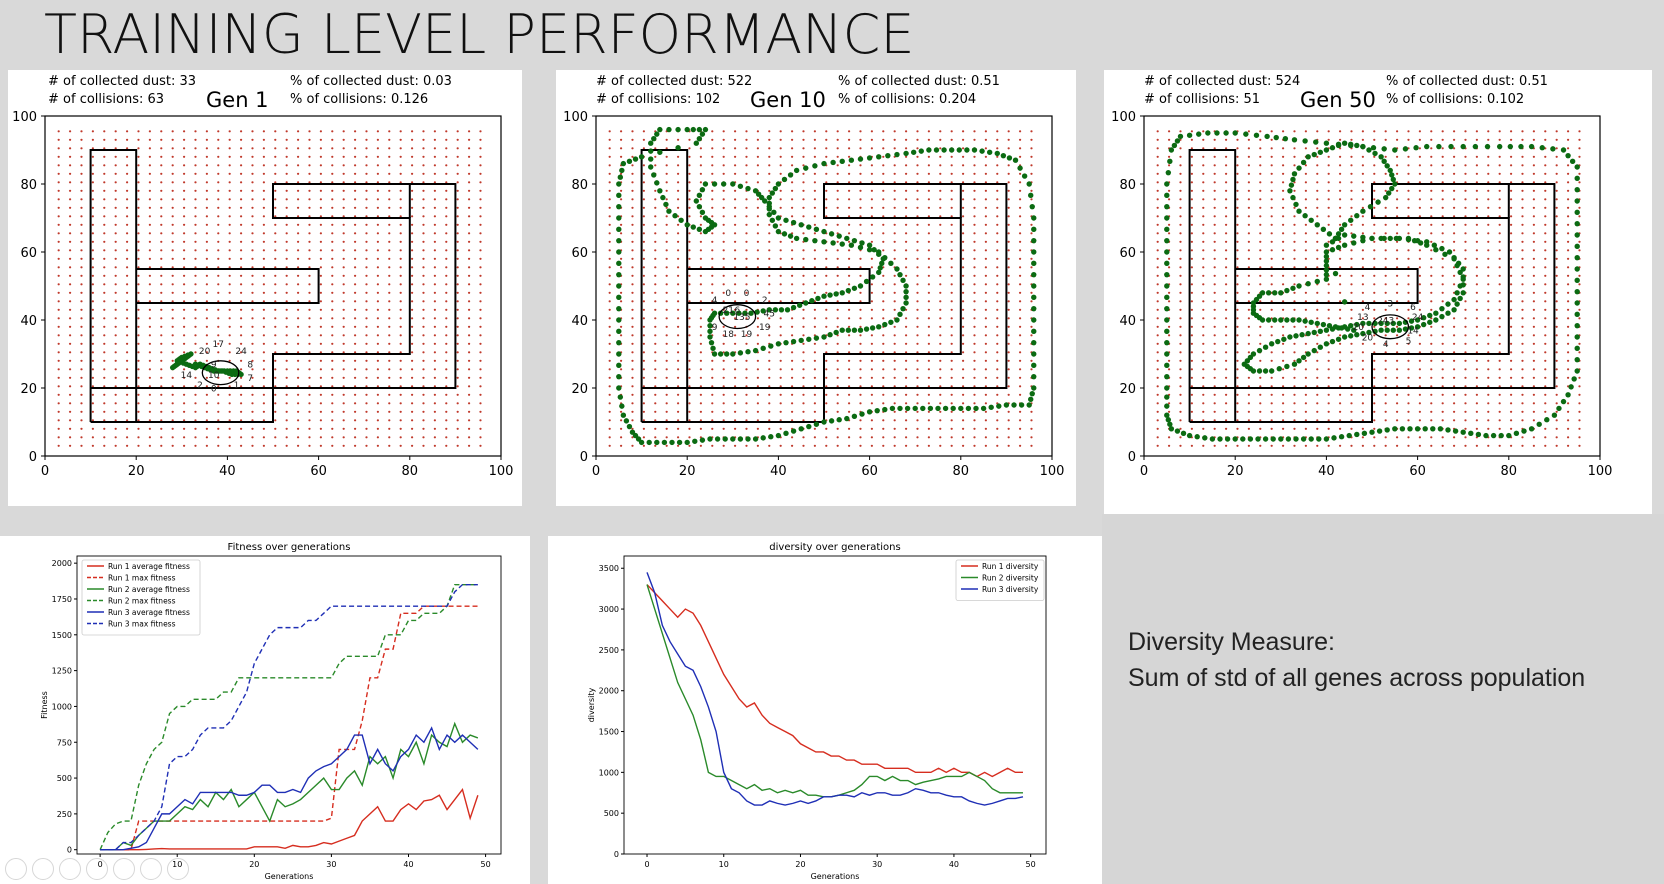 This screenshot has height=884, width=1664. Describe the element at coordinates (214, 376) in the screenshot. I see `sensor-label: 10` at that location.